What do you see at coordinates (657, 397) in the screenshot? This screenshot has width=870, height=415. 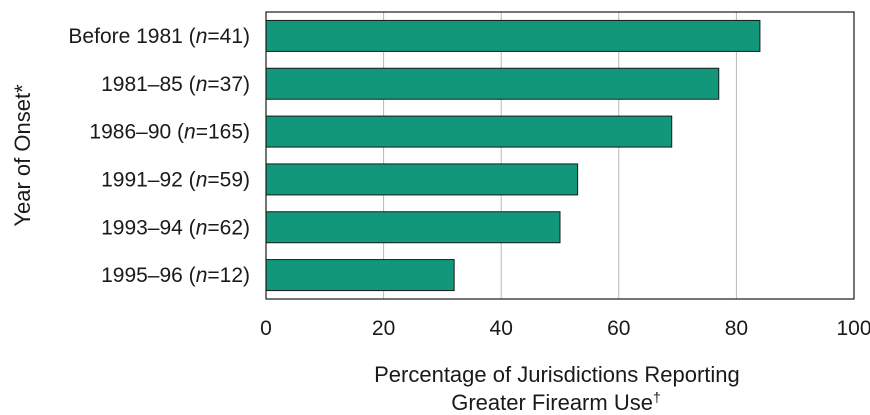 I see `x-axis-title-footnote-mark: †` at bounding box center [657, 397].